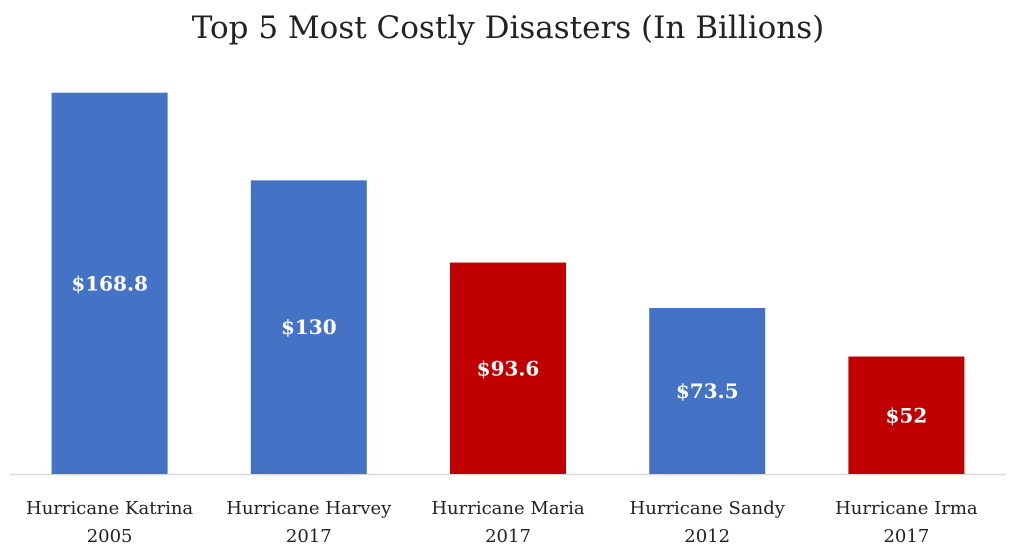 This screenshot has width=1016, height=548. Describe the element at coordinates (309, 508) in the screenshot. I see `x-tick-label-1-line-0: Hurricane Harvey` at that location.